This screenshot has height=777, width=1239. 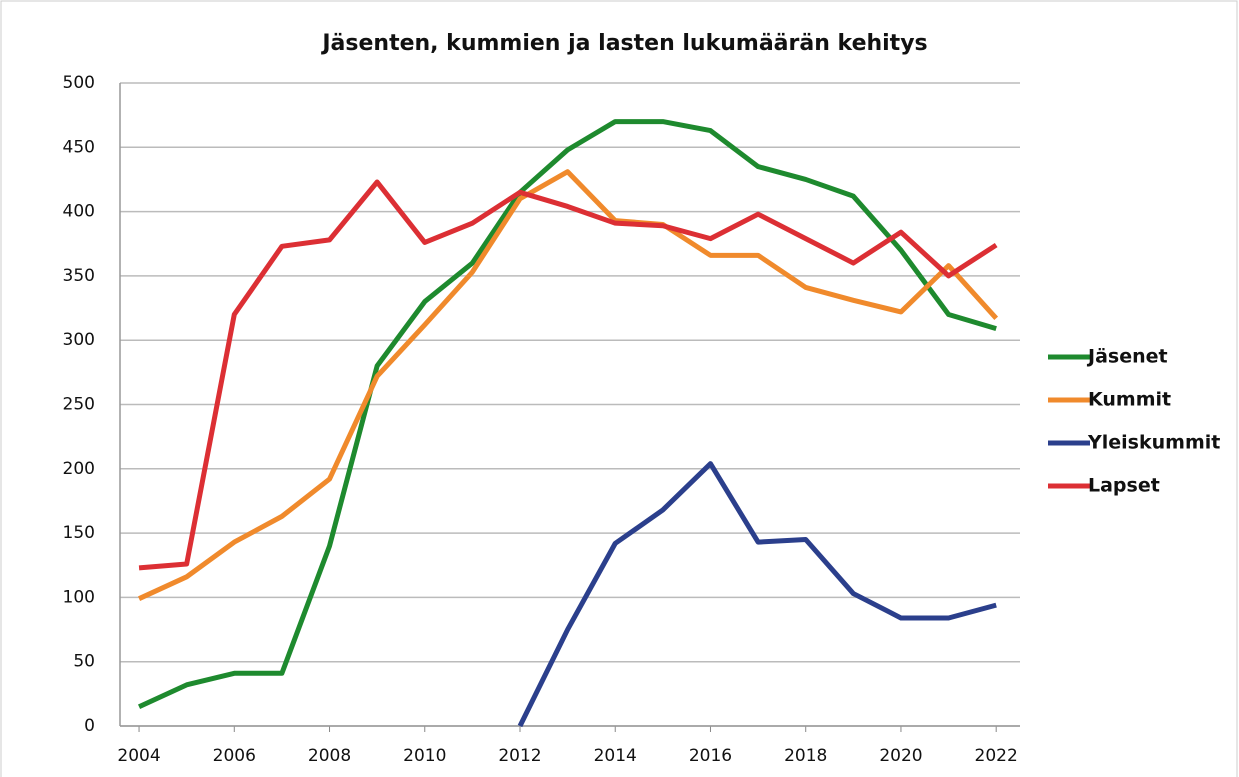 What do you see at coordinates (805, 756) in the screenshot?
I see `x-tick-label: 2018` at bounding box center [805, 756].